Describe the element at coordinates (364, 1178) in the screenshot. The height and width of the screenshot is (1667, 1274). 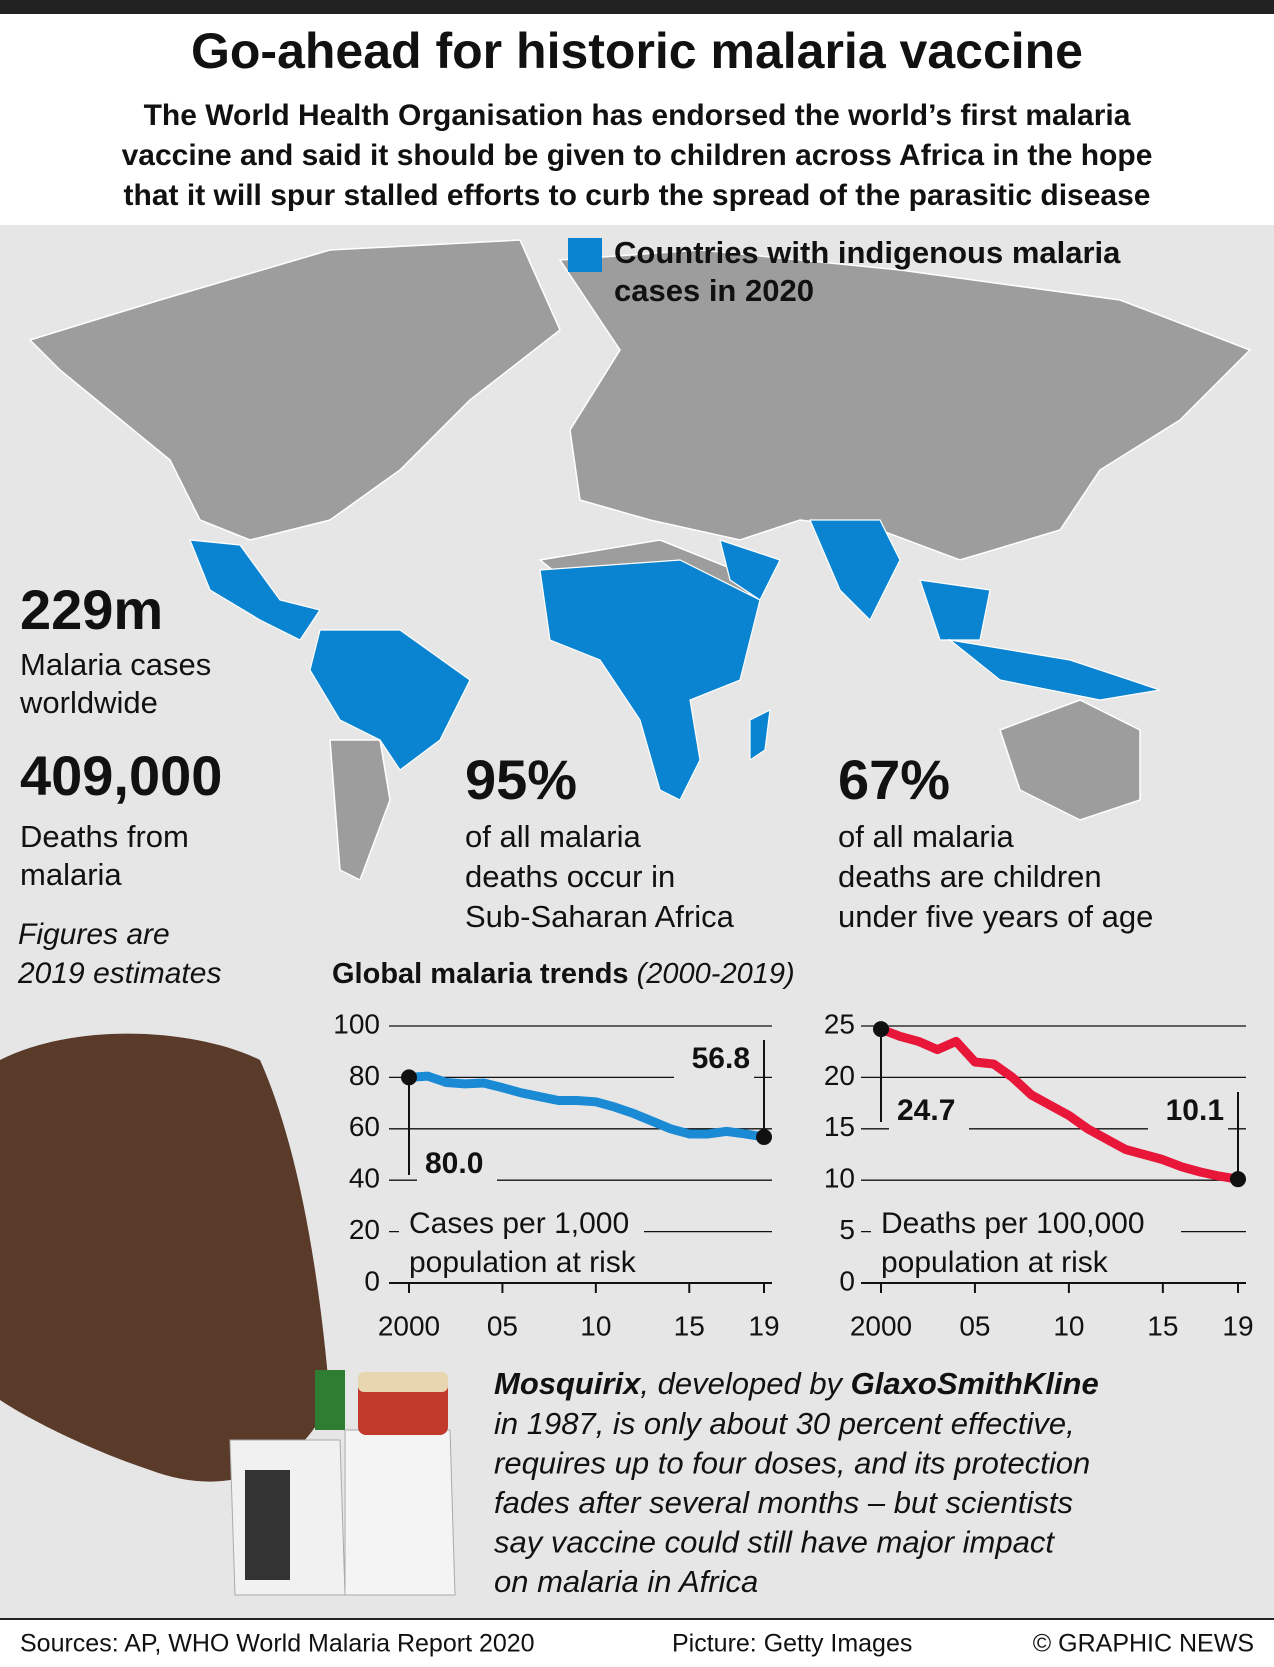
I see `y-tick-label: 40` at that location.